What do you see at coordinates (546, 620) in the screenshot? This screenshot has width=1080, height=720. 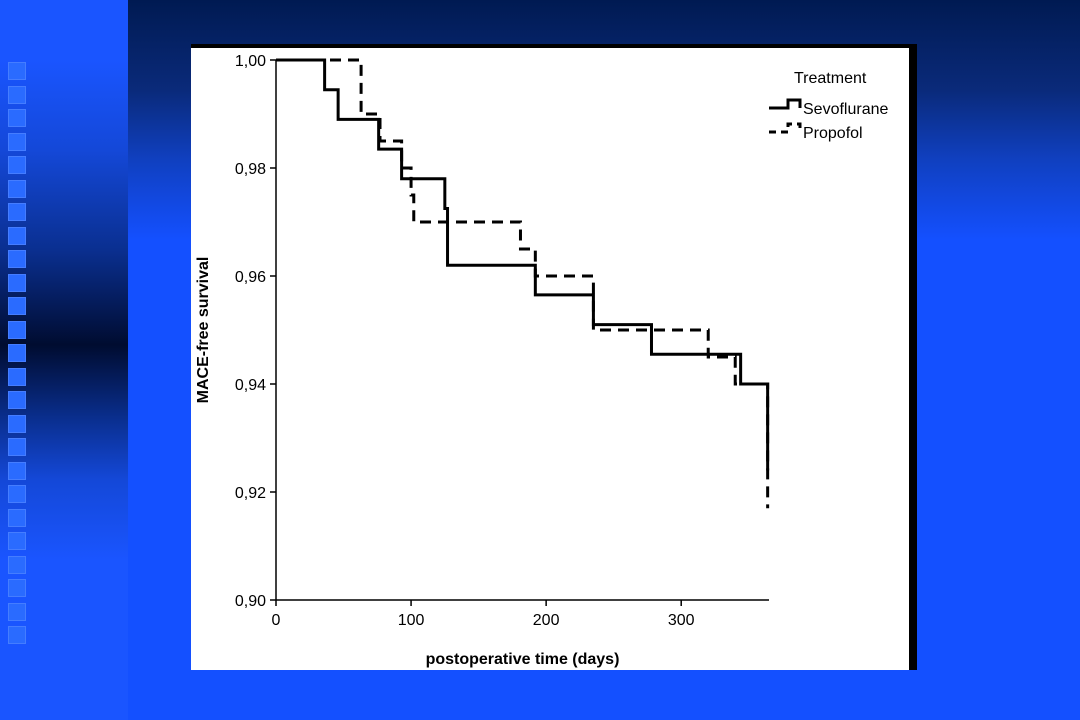 I see `x-tick-label: 200` at bounding box center [546, 620].